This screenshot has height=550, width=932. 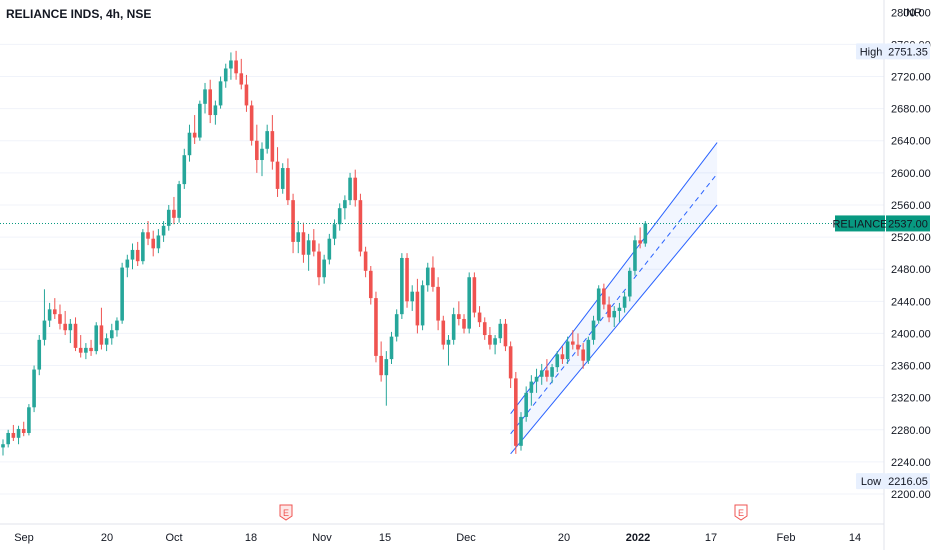 I want to click on last-badge-value-bg, so click(x=908, y=223).